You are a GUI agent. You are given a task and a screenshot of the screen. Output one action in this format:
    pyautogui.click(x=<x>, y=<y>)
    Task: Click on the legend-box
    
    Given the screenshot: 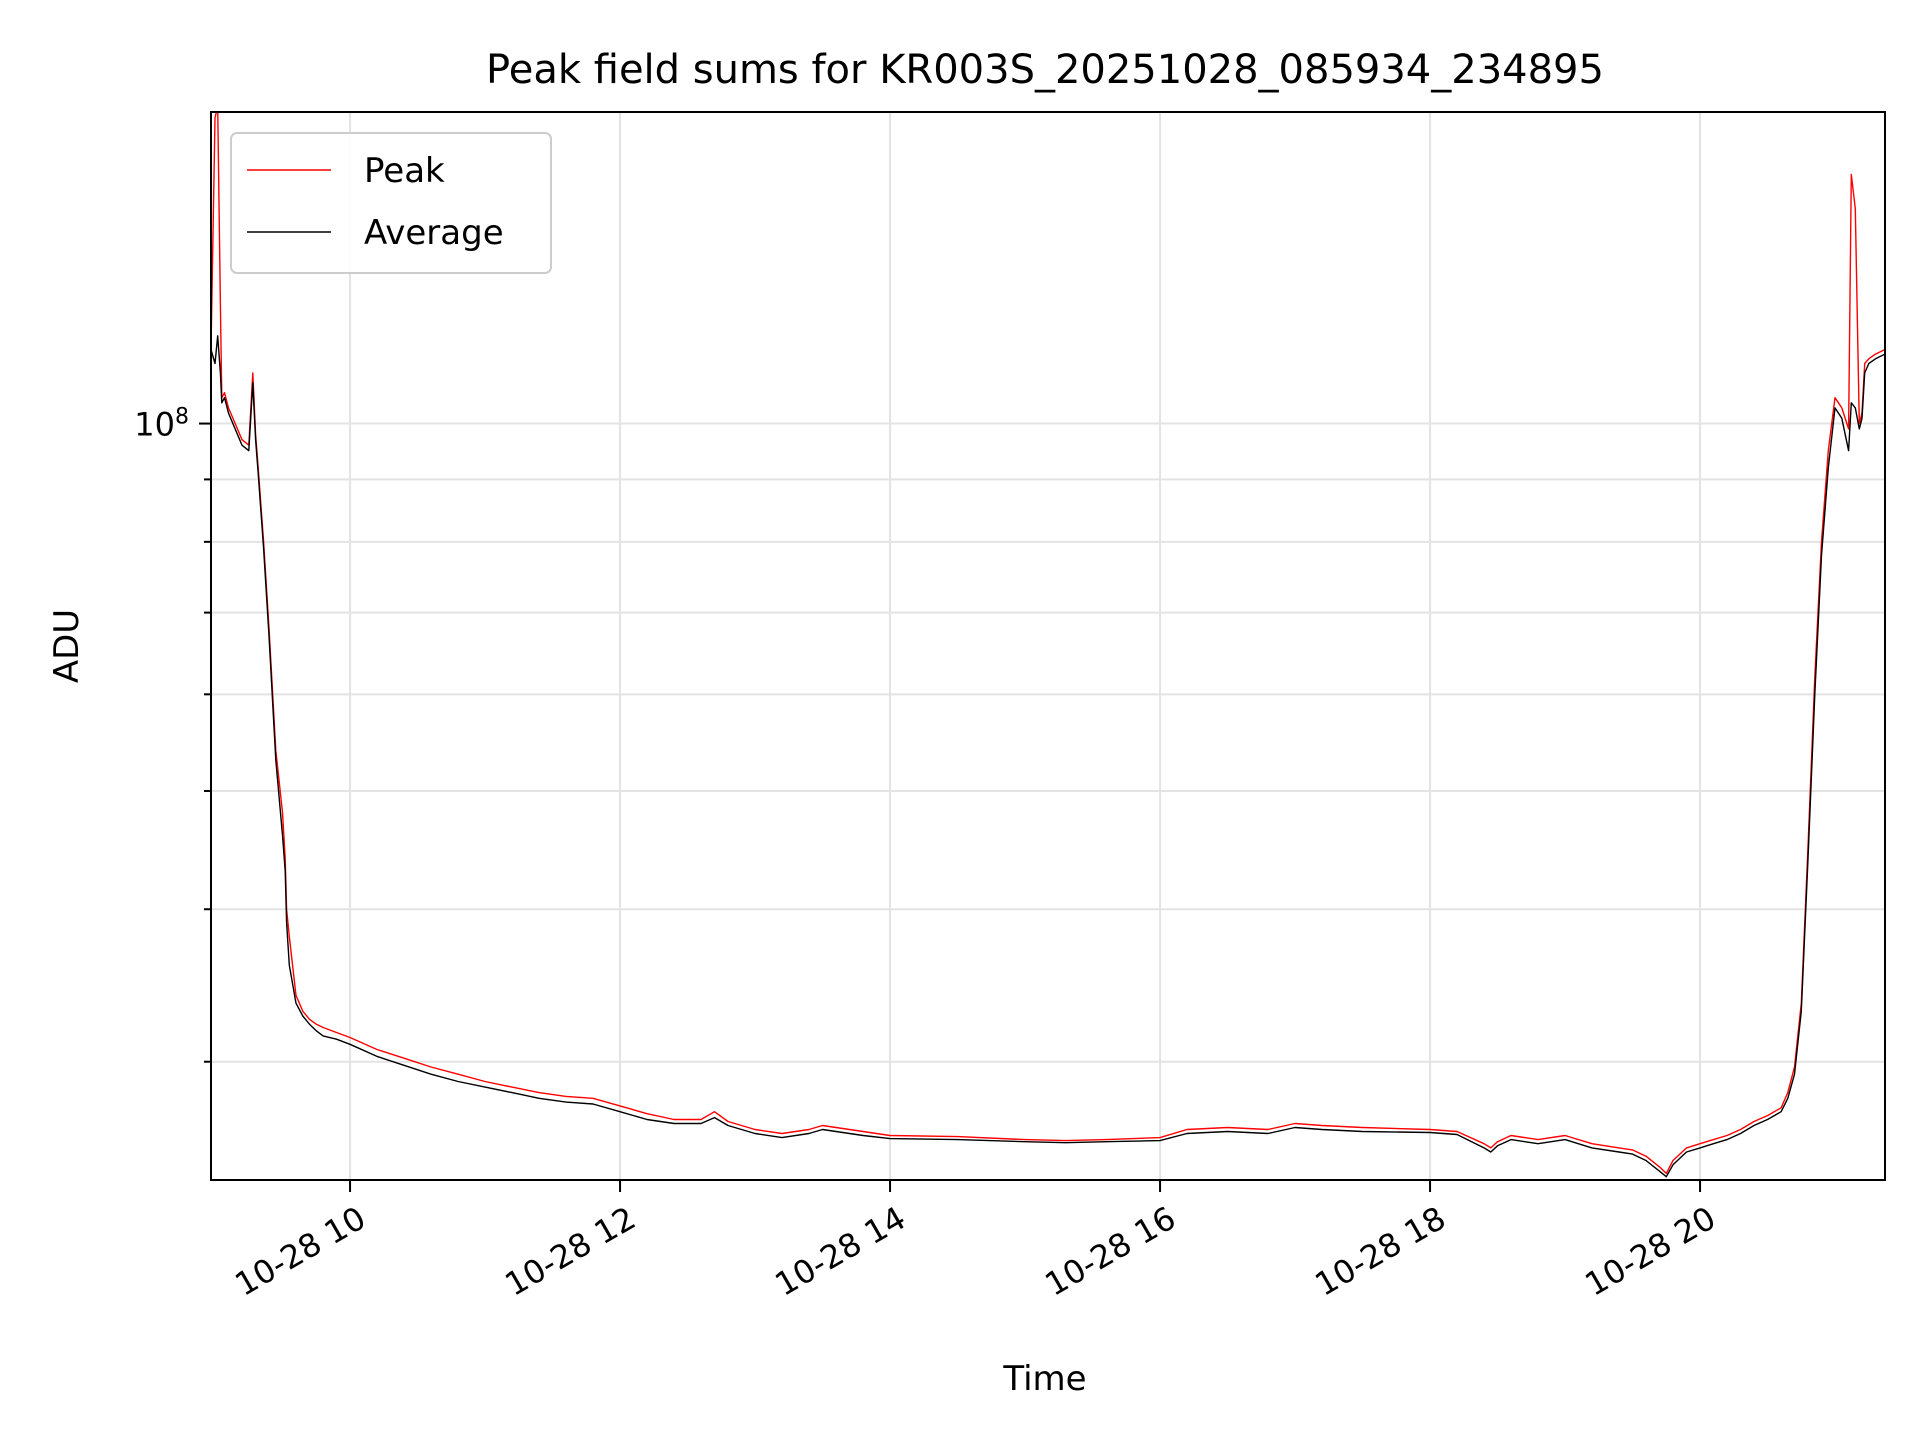 What is the action you would take?
    pyautogui.click(x=391, y=203)
    